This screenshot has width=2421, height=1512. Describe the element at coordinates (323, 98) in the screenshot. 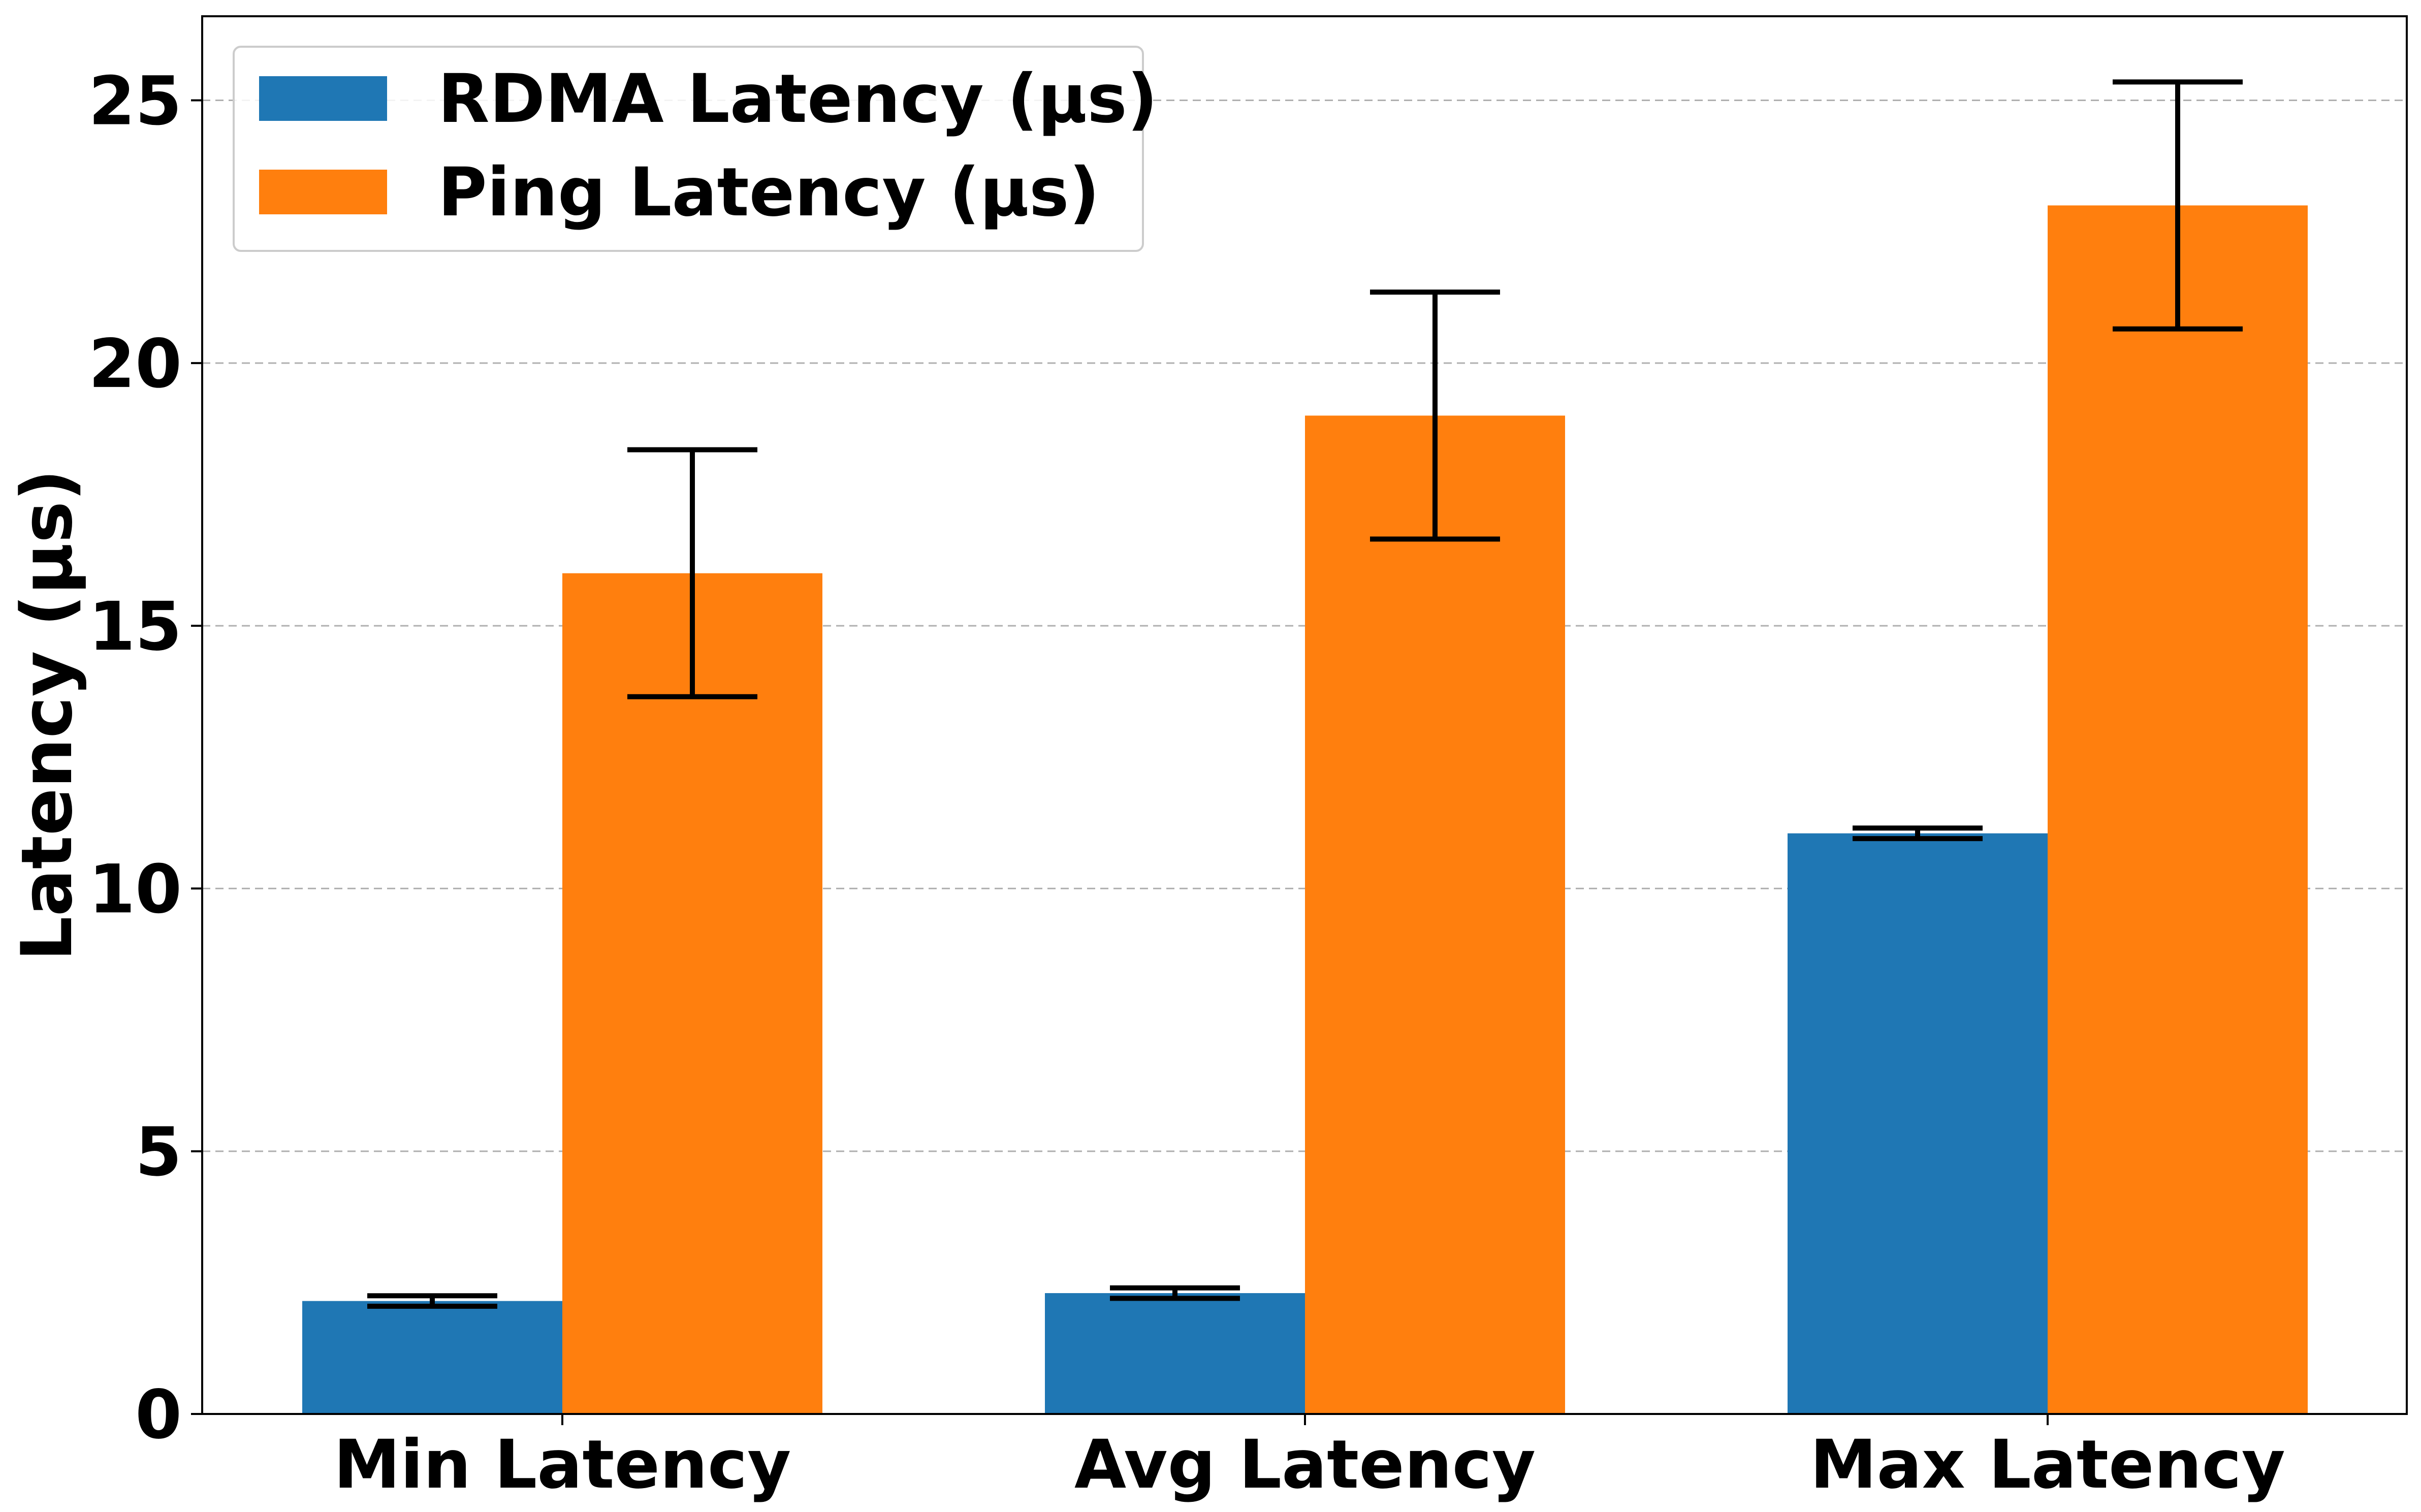

I see `legend-swatch-rdma` at that location.